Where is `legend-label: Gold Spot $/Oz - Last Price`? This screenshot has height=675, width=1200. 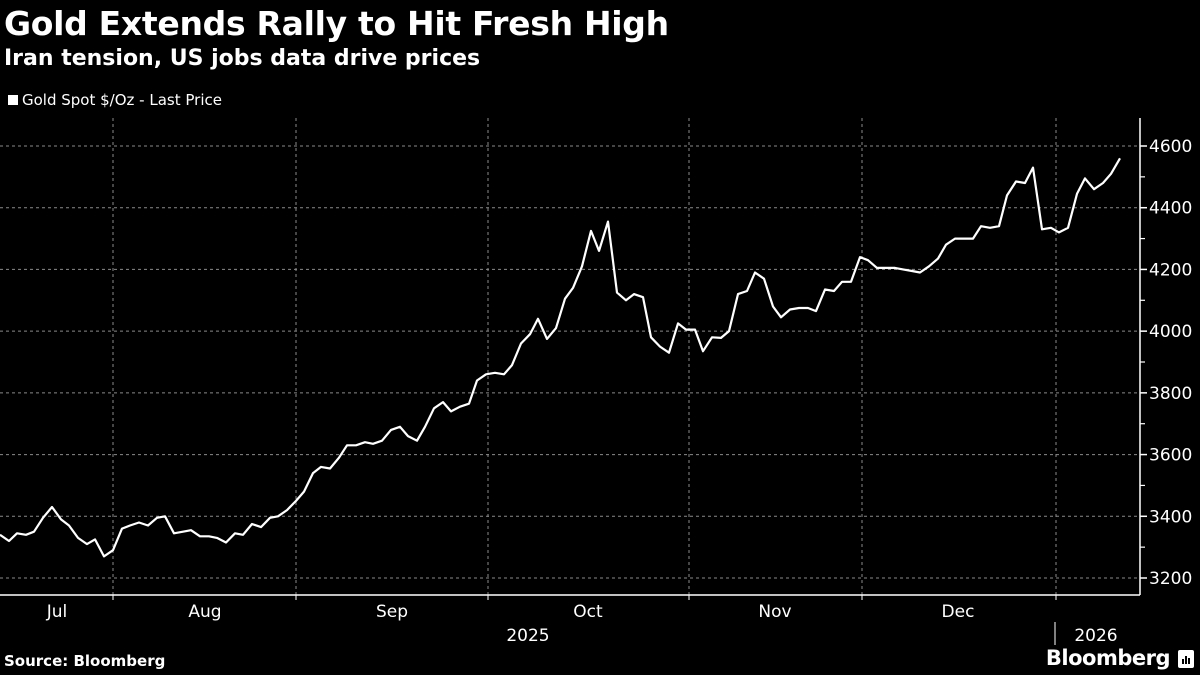 legend-label: Gold Spot $/Oz - Last Price is located at coordinates (122, 100).